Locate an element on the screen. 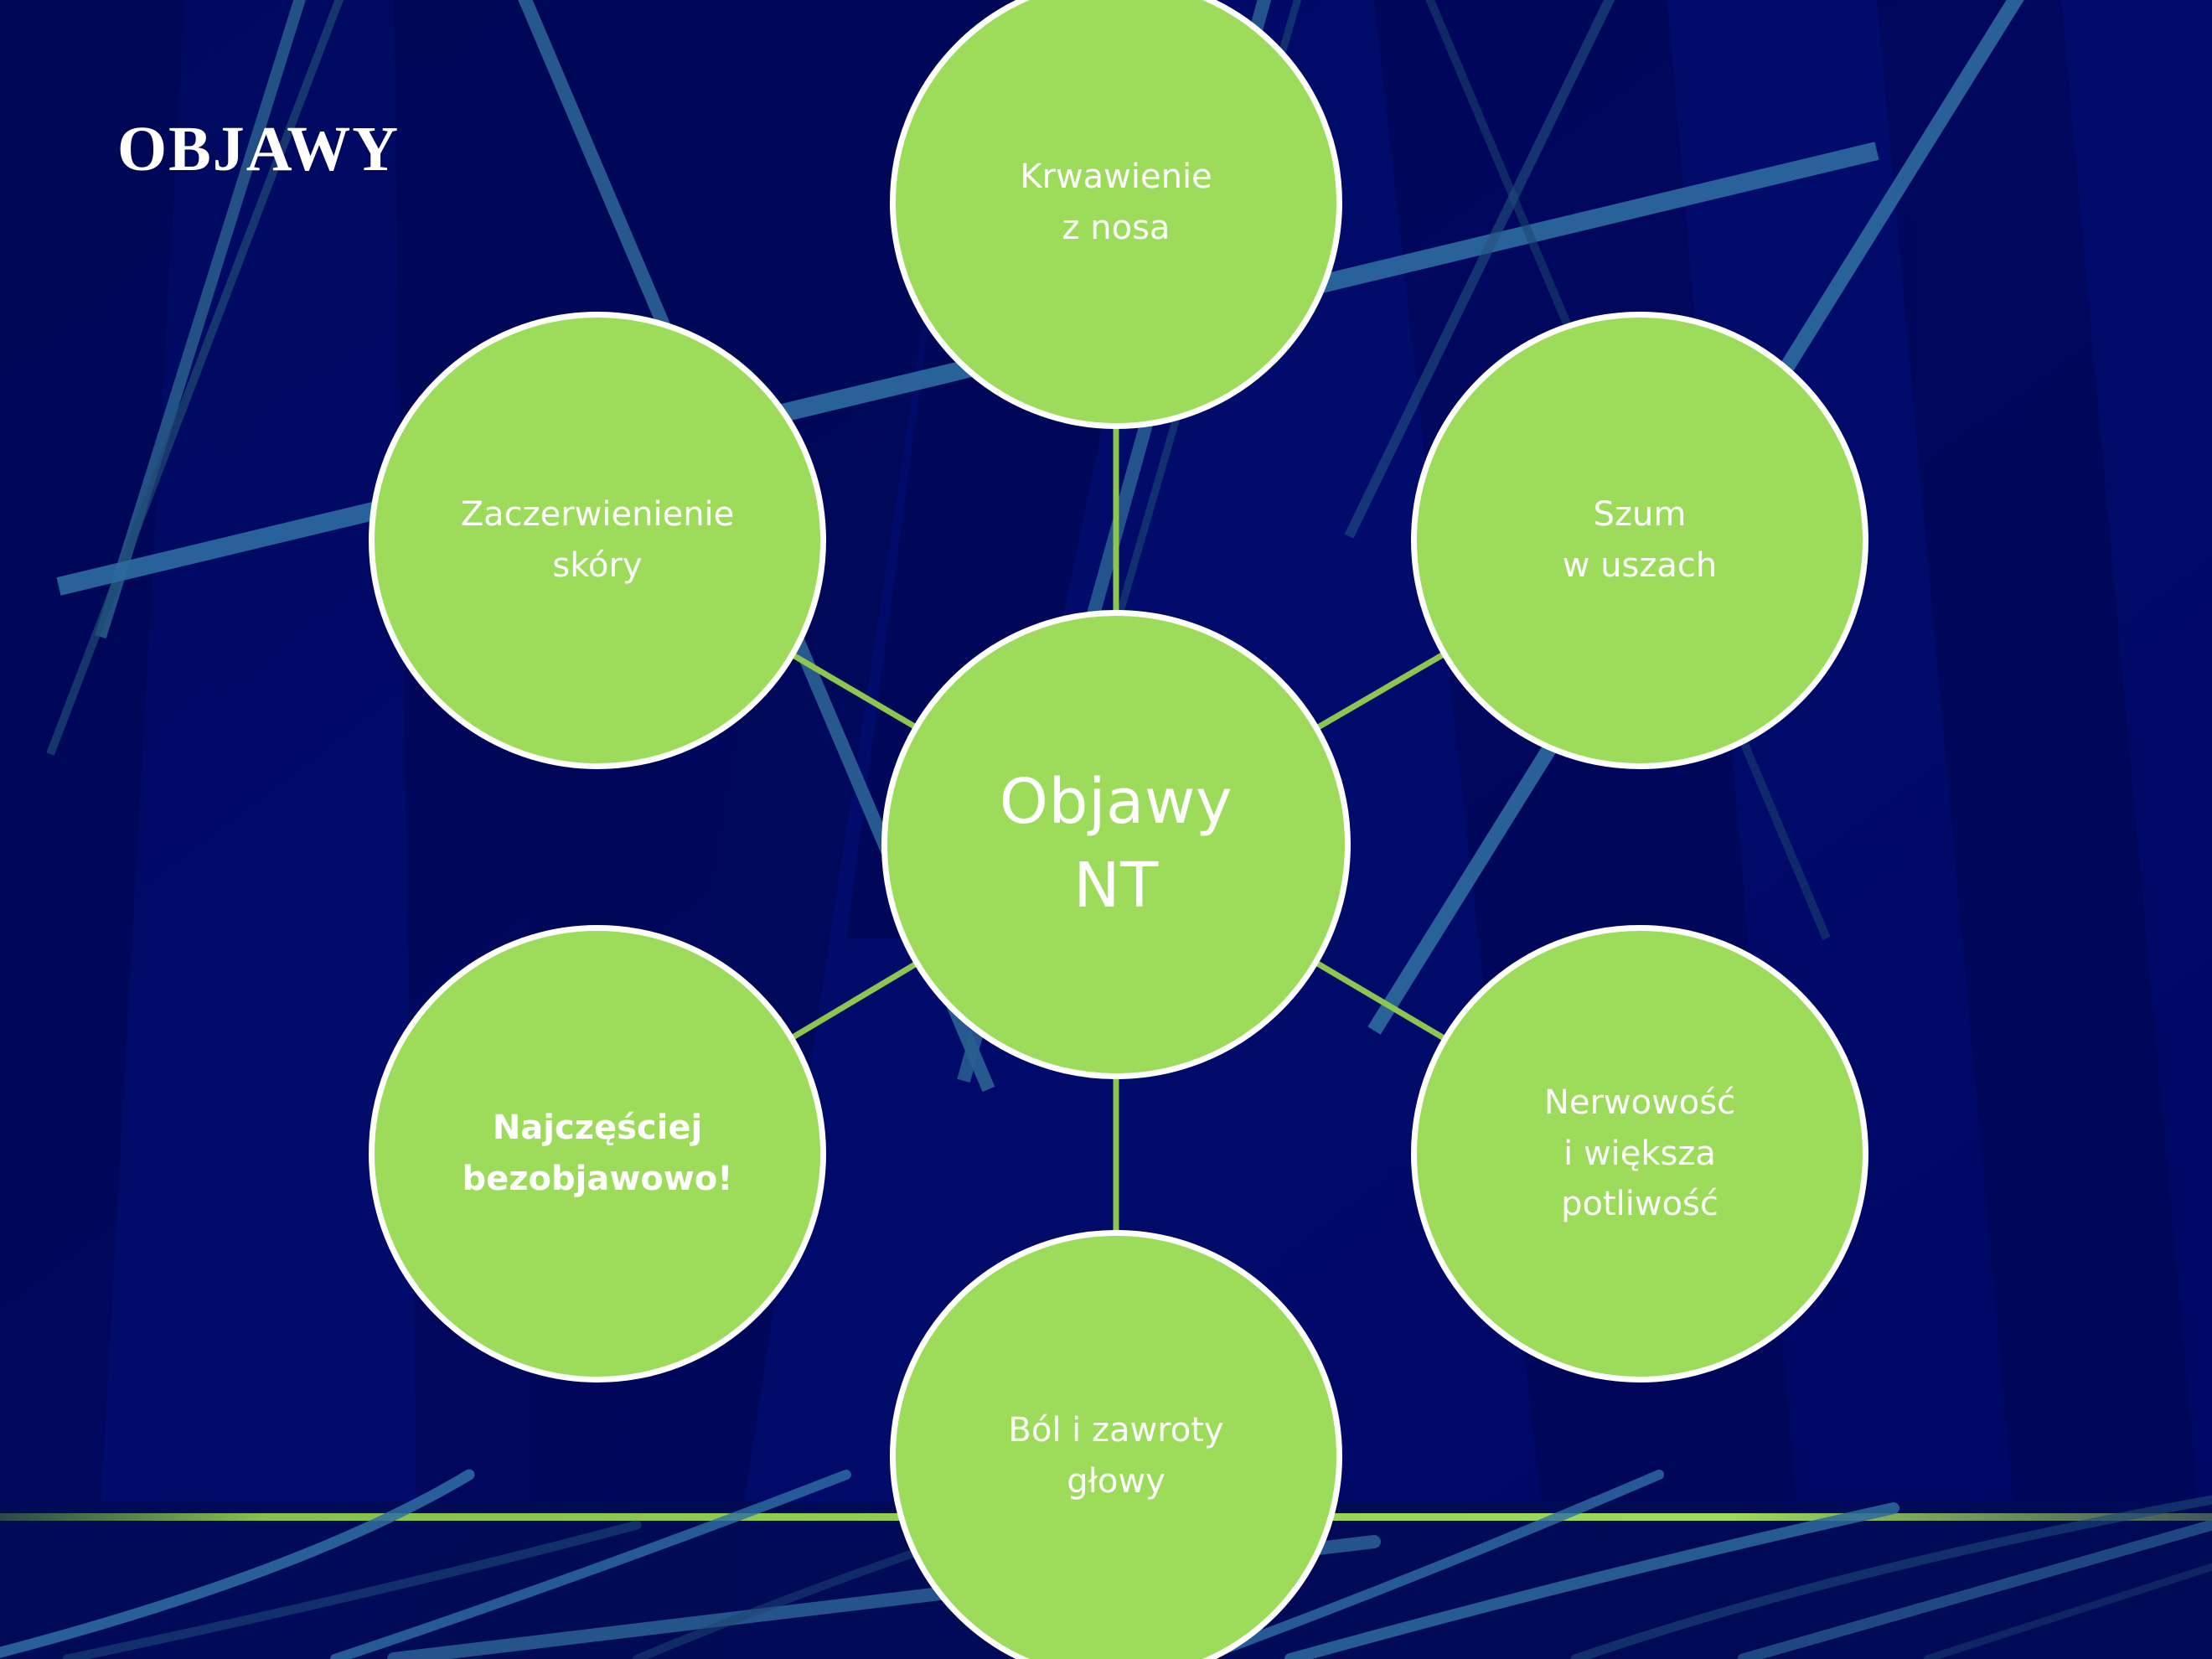  diagram-node-label: Szum w uszach is located at coordinates (1640, 540).